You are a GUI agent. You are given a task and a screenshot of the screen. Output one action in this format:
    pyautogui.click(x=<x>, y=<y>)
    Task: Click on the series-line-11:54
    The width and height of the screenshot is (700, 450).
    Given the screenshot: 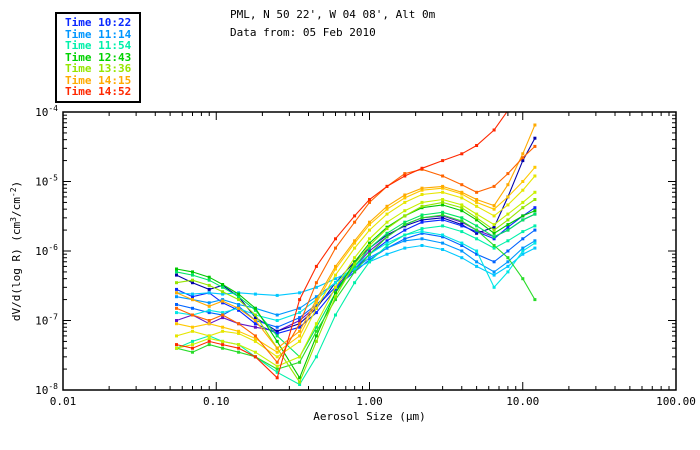 What is the action you would take?
    pyautogui.click(x=356, y=276)
    